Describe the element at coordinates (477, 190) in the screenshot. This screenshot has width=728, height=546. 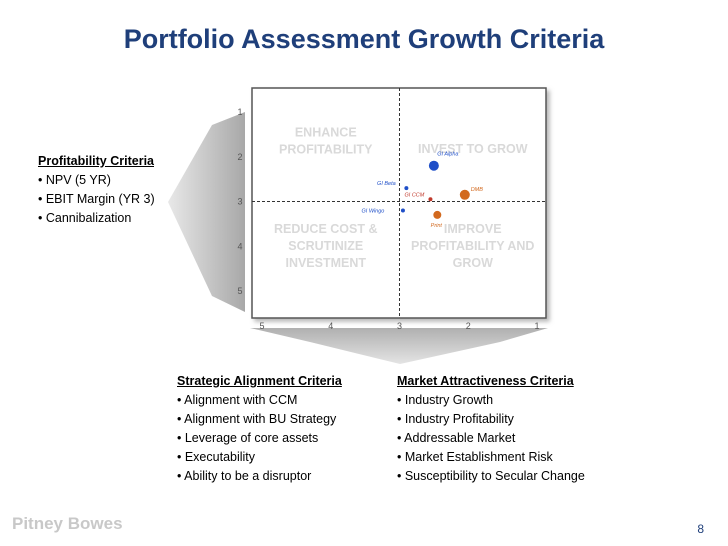
I see `data-point-label: DMB` at that location.